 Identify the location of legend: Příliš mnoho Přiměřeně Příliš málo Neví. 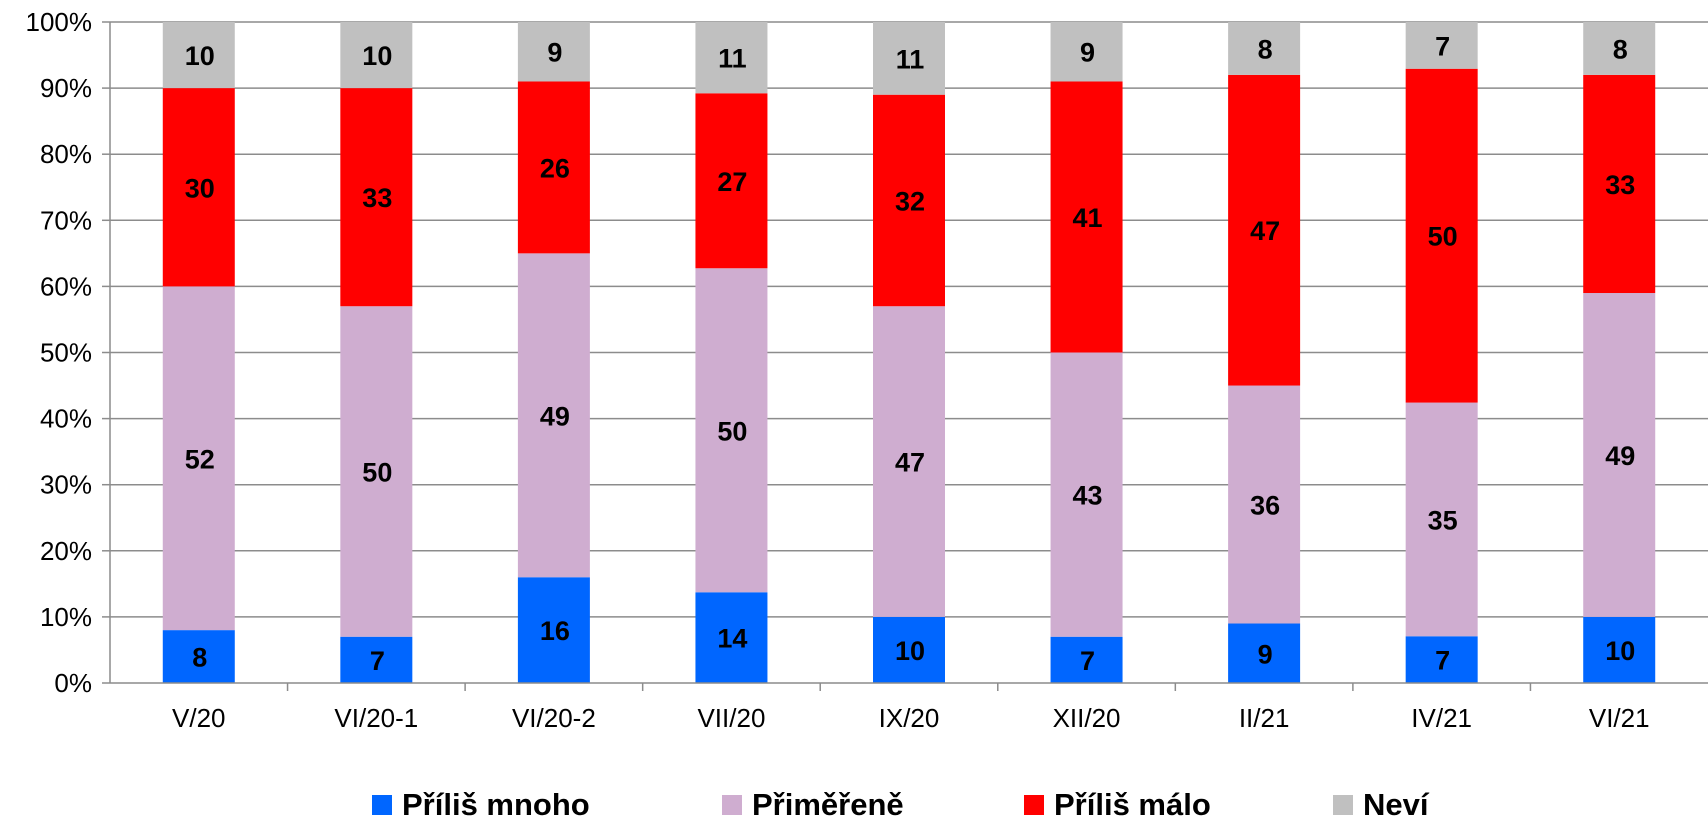
(901, 803).